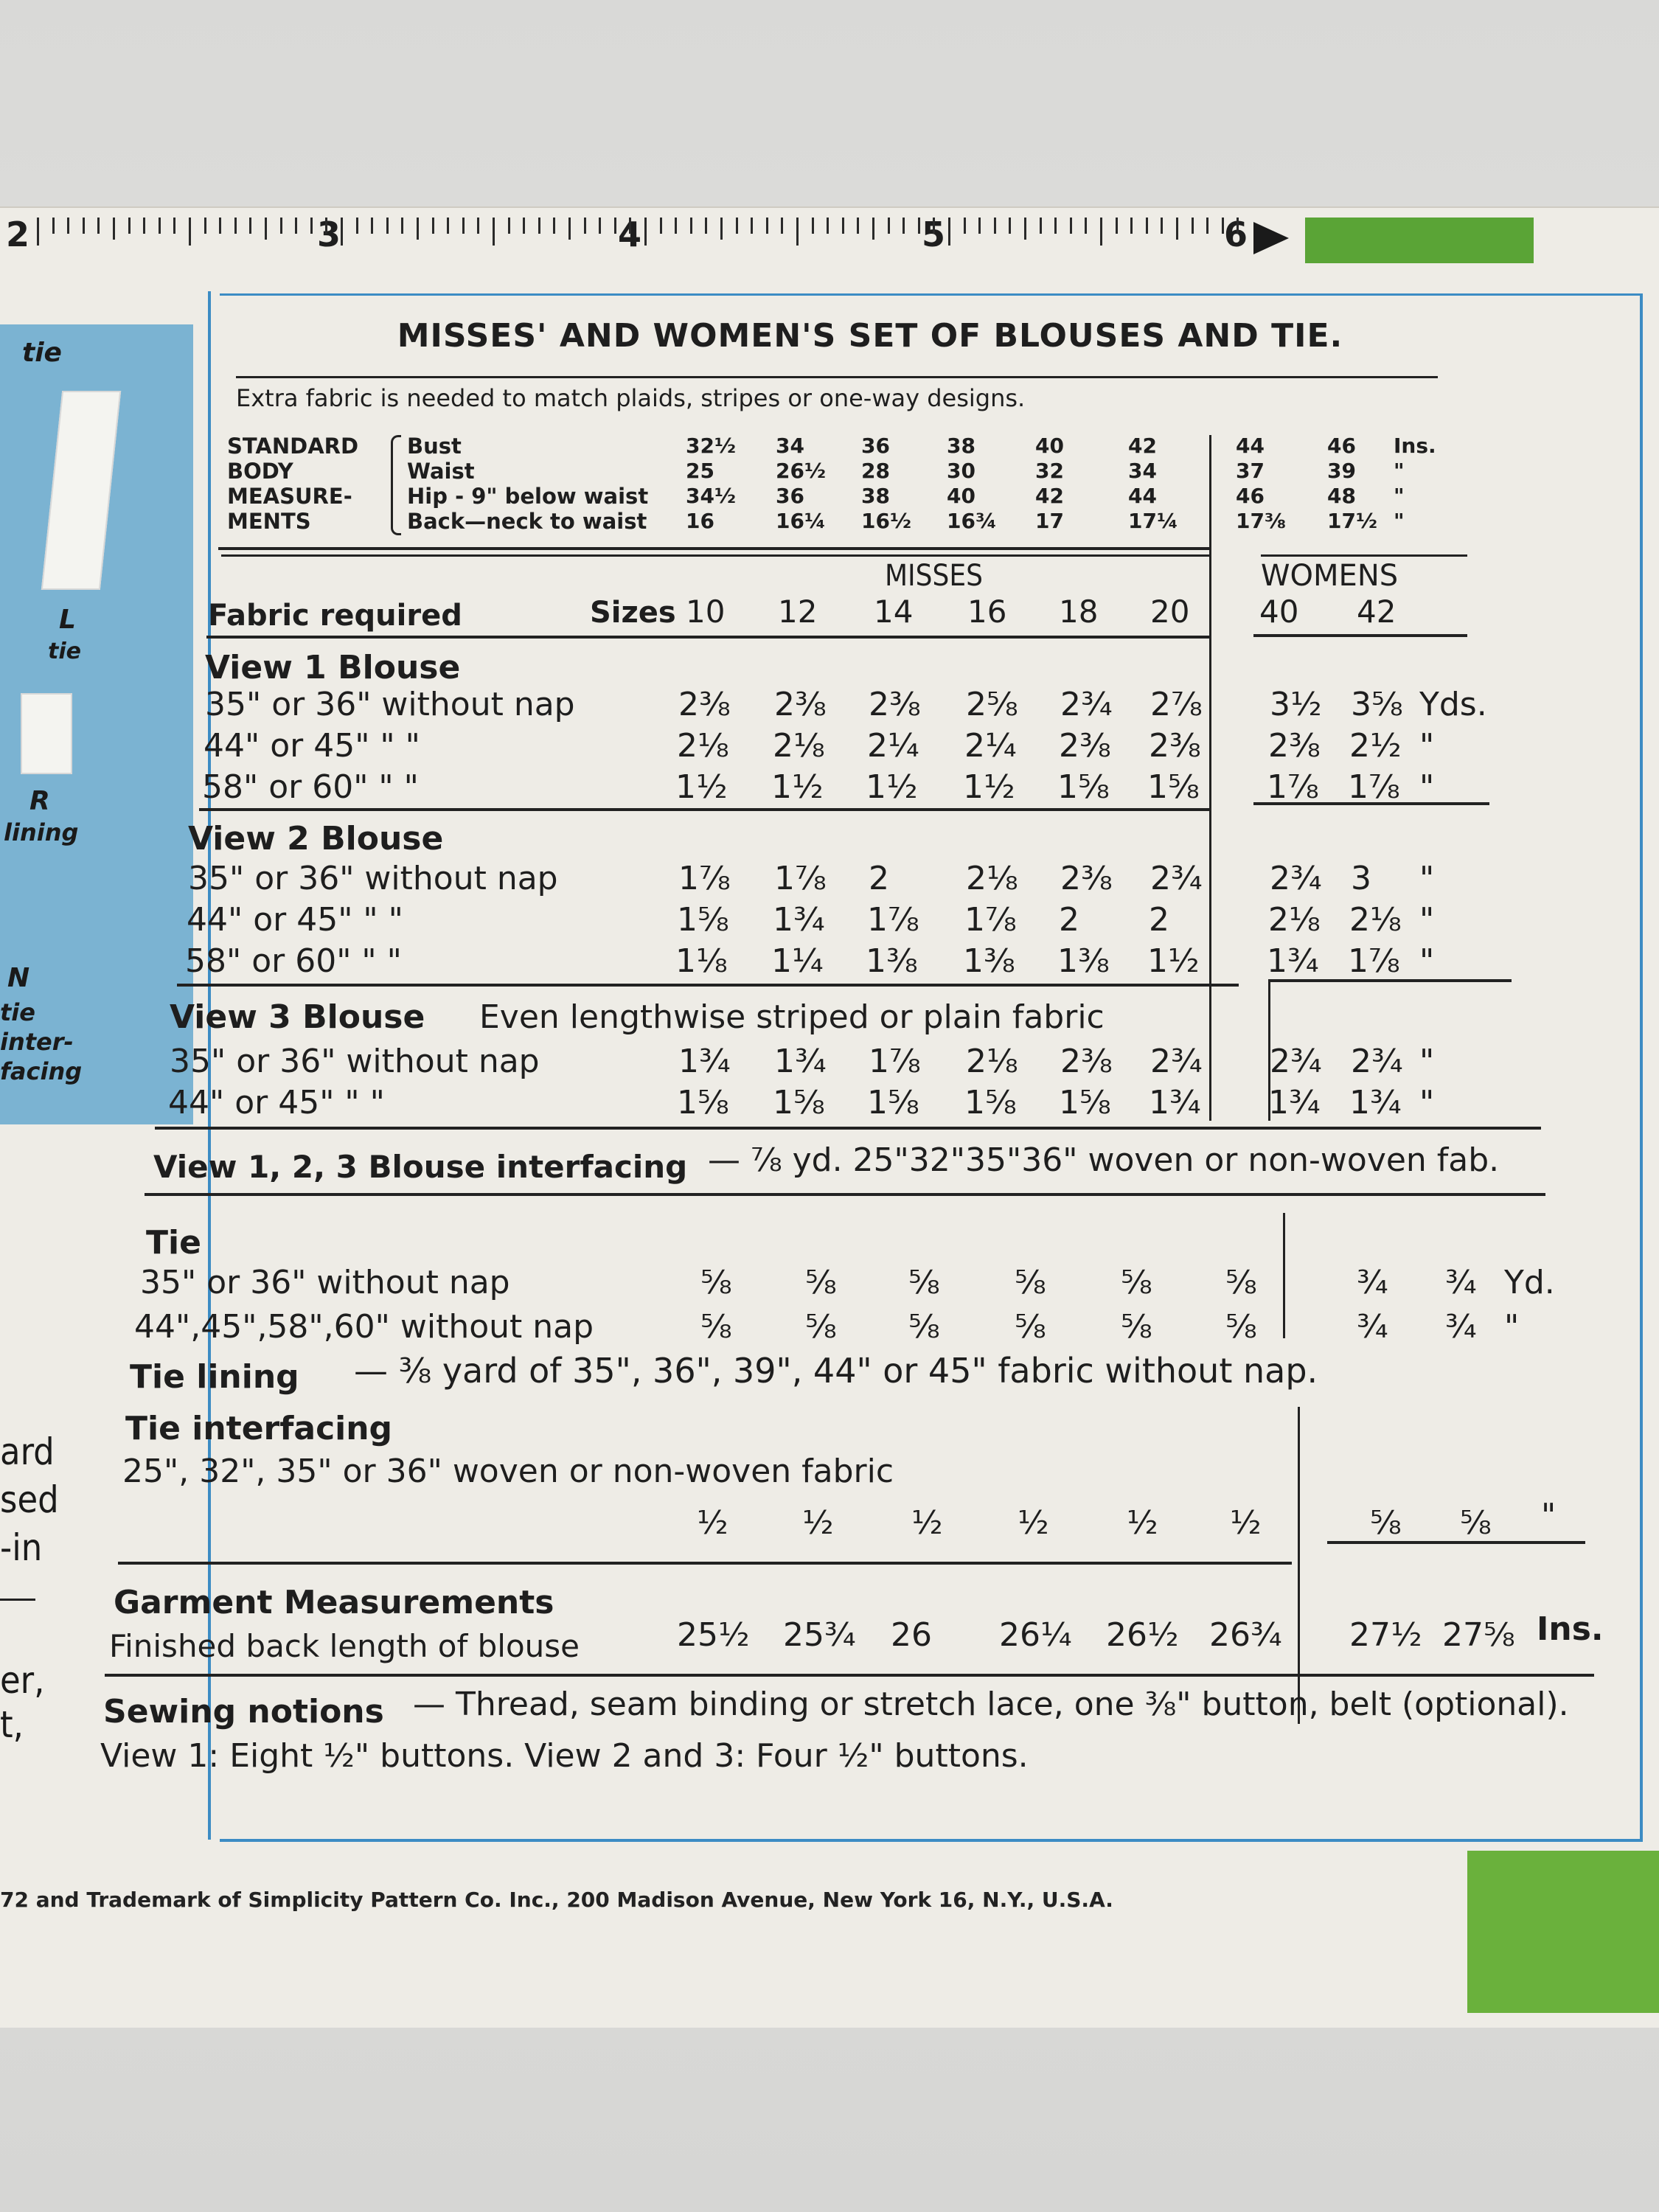  What do you see at coordinates (1261, 521) in the screenshot?
I see `measurement-value: 17⅜` at bounding box center [1261, 521].